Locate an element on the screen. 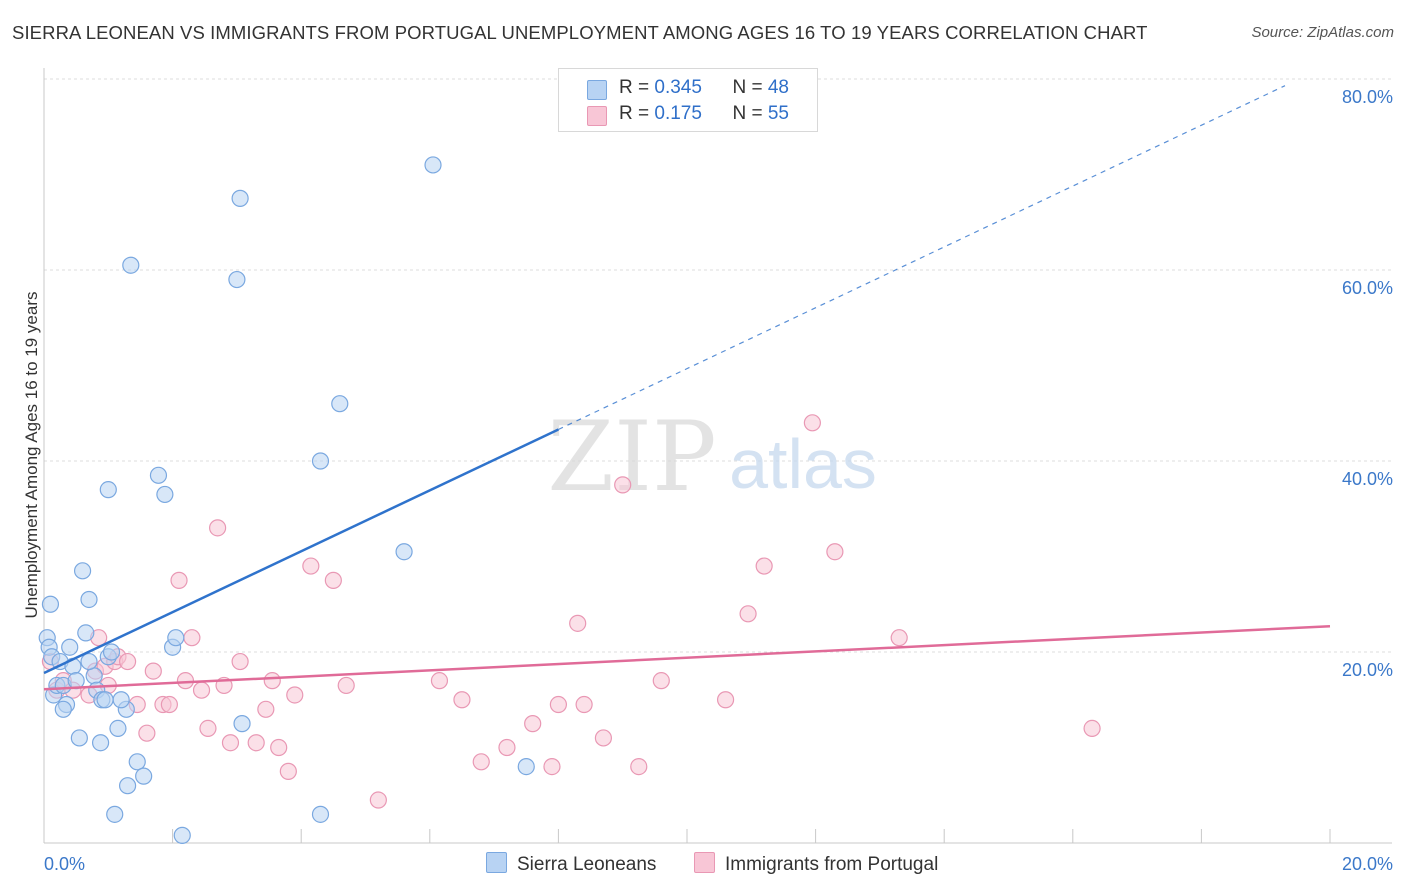  source-label: Source: ZipAtlas.com is located at coordinates (1322, 32).